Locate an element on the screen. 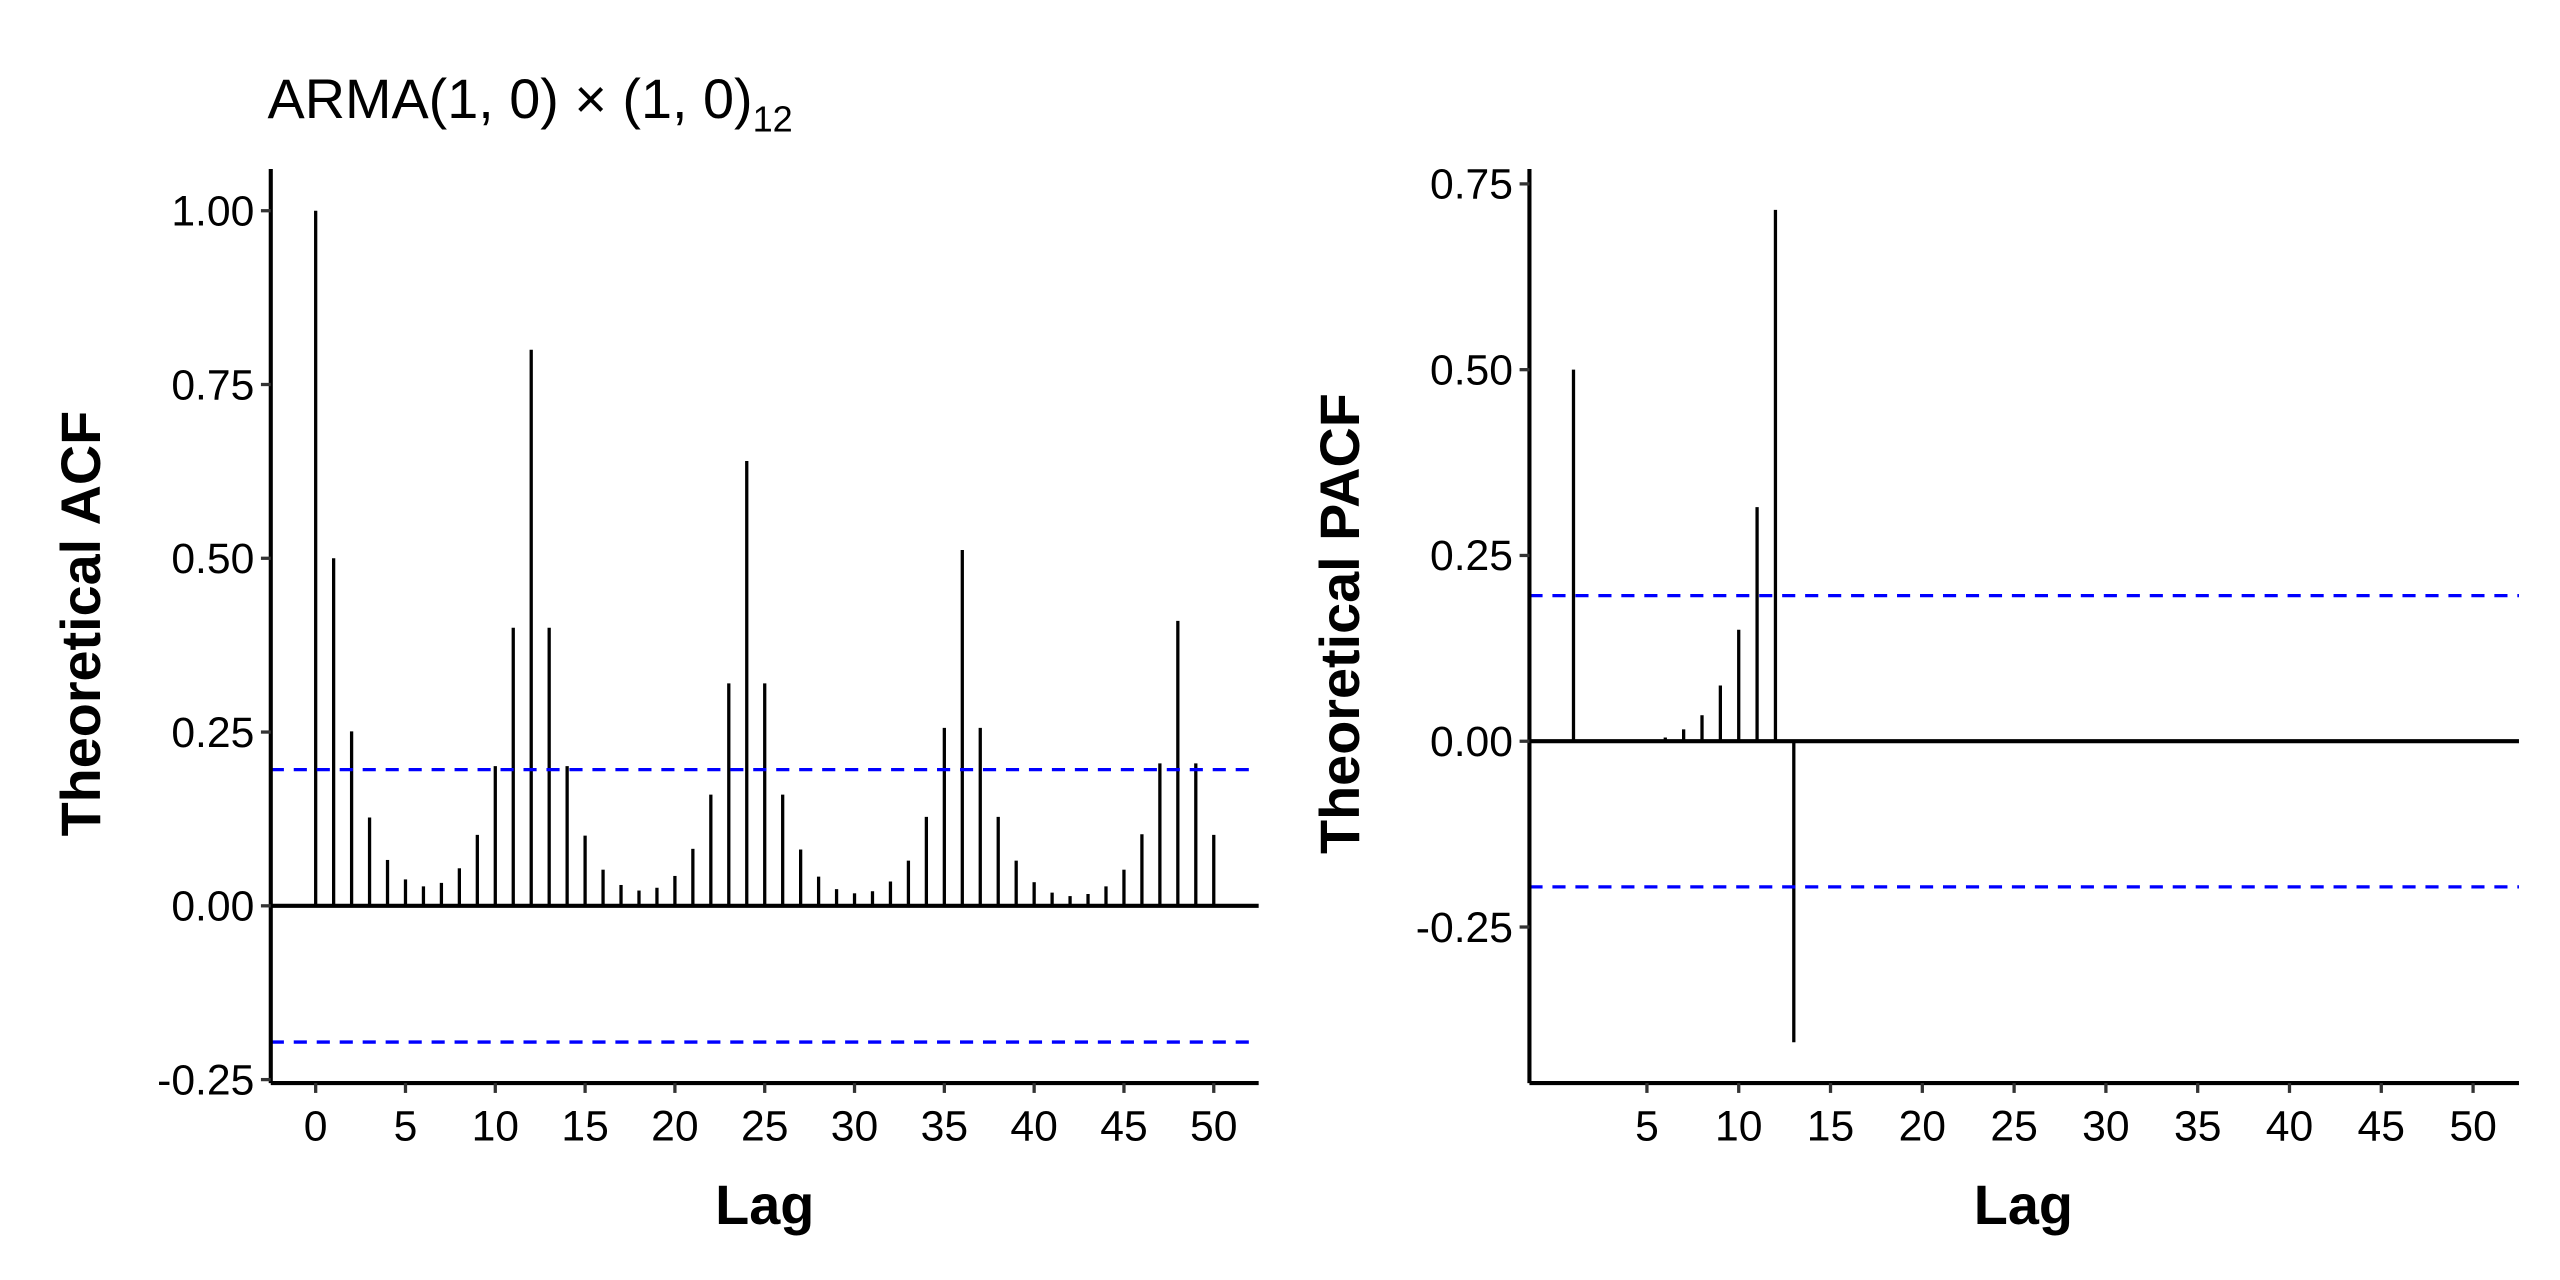 This screenshot has width=2560, height=1280. acf-y-axis-label: Theoretical ACF is located at coordinates (80, 624).